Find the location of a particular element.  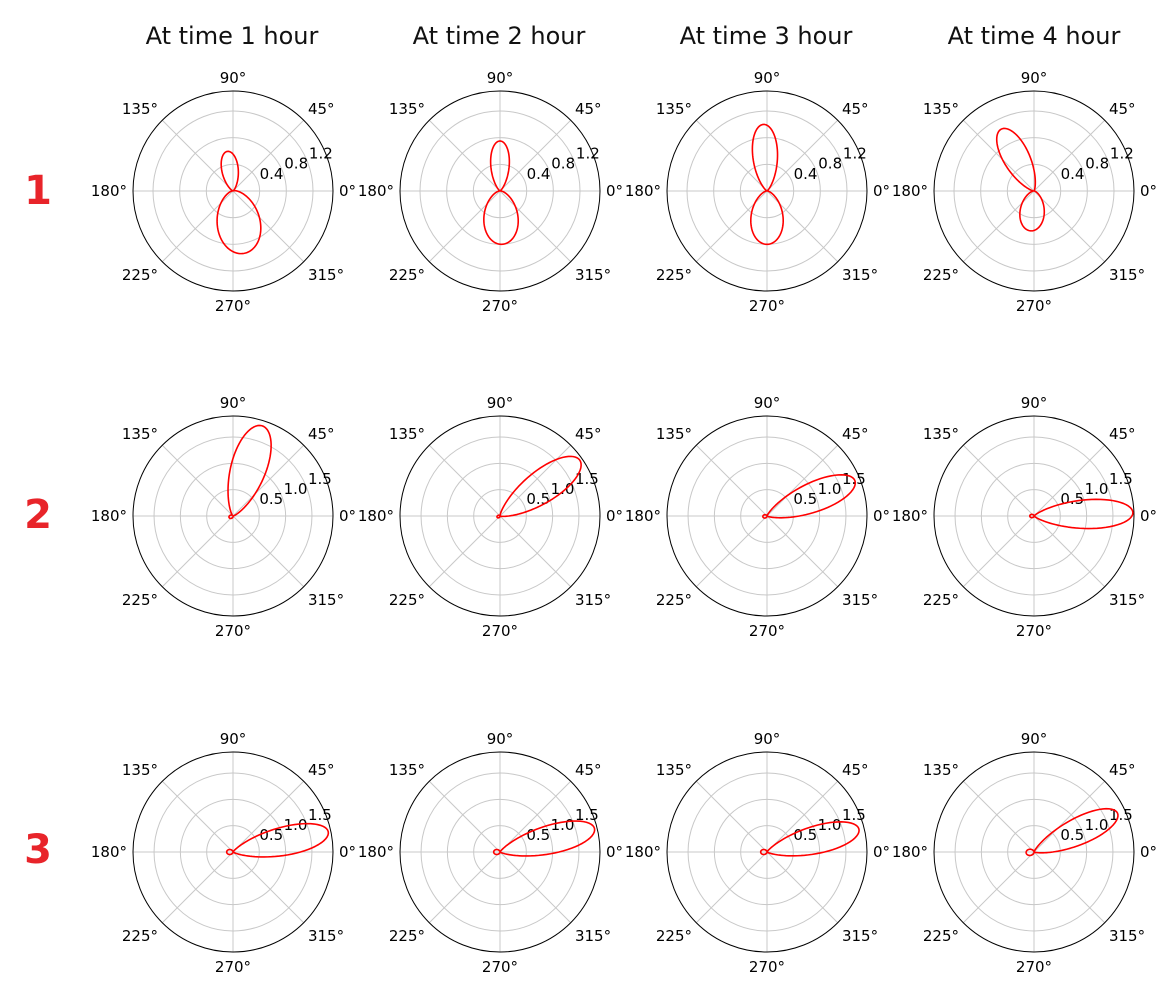

angle-label-90-r2c3: 90° is located at coordinates (767, 403).